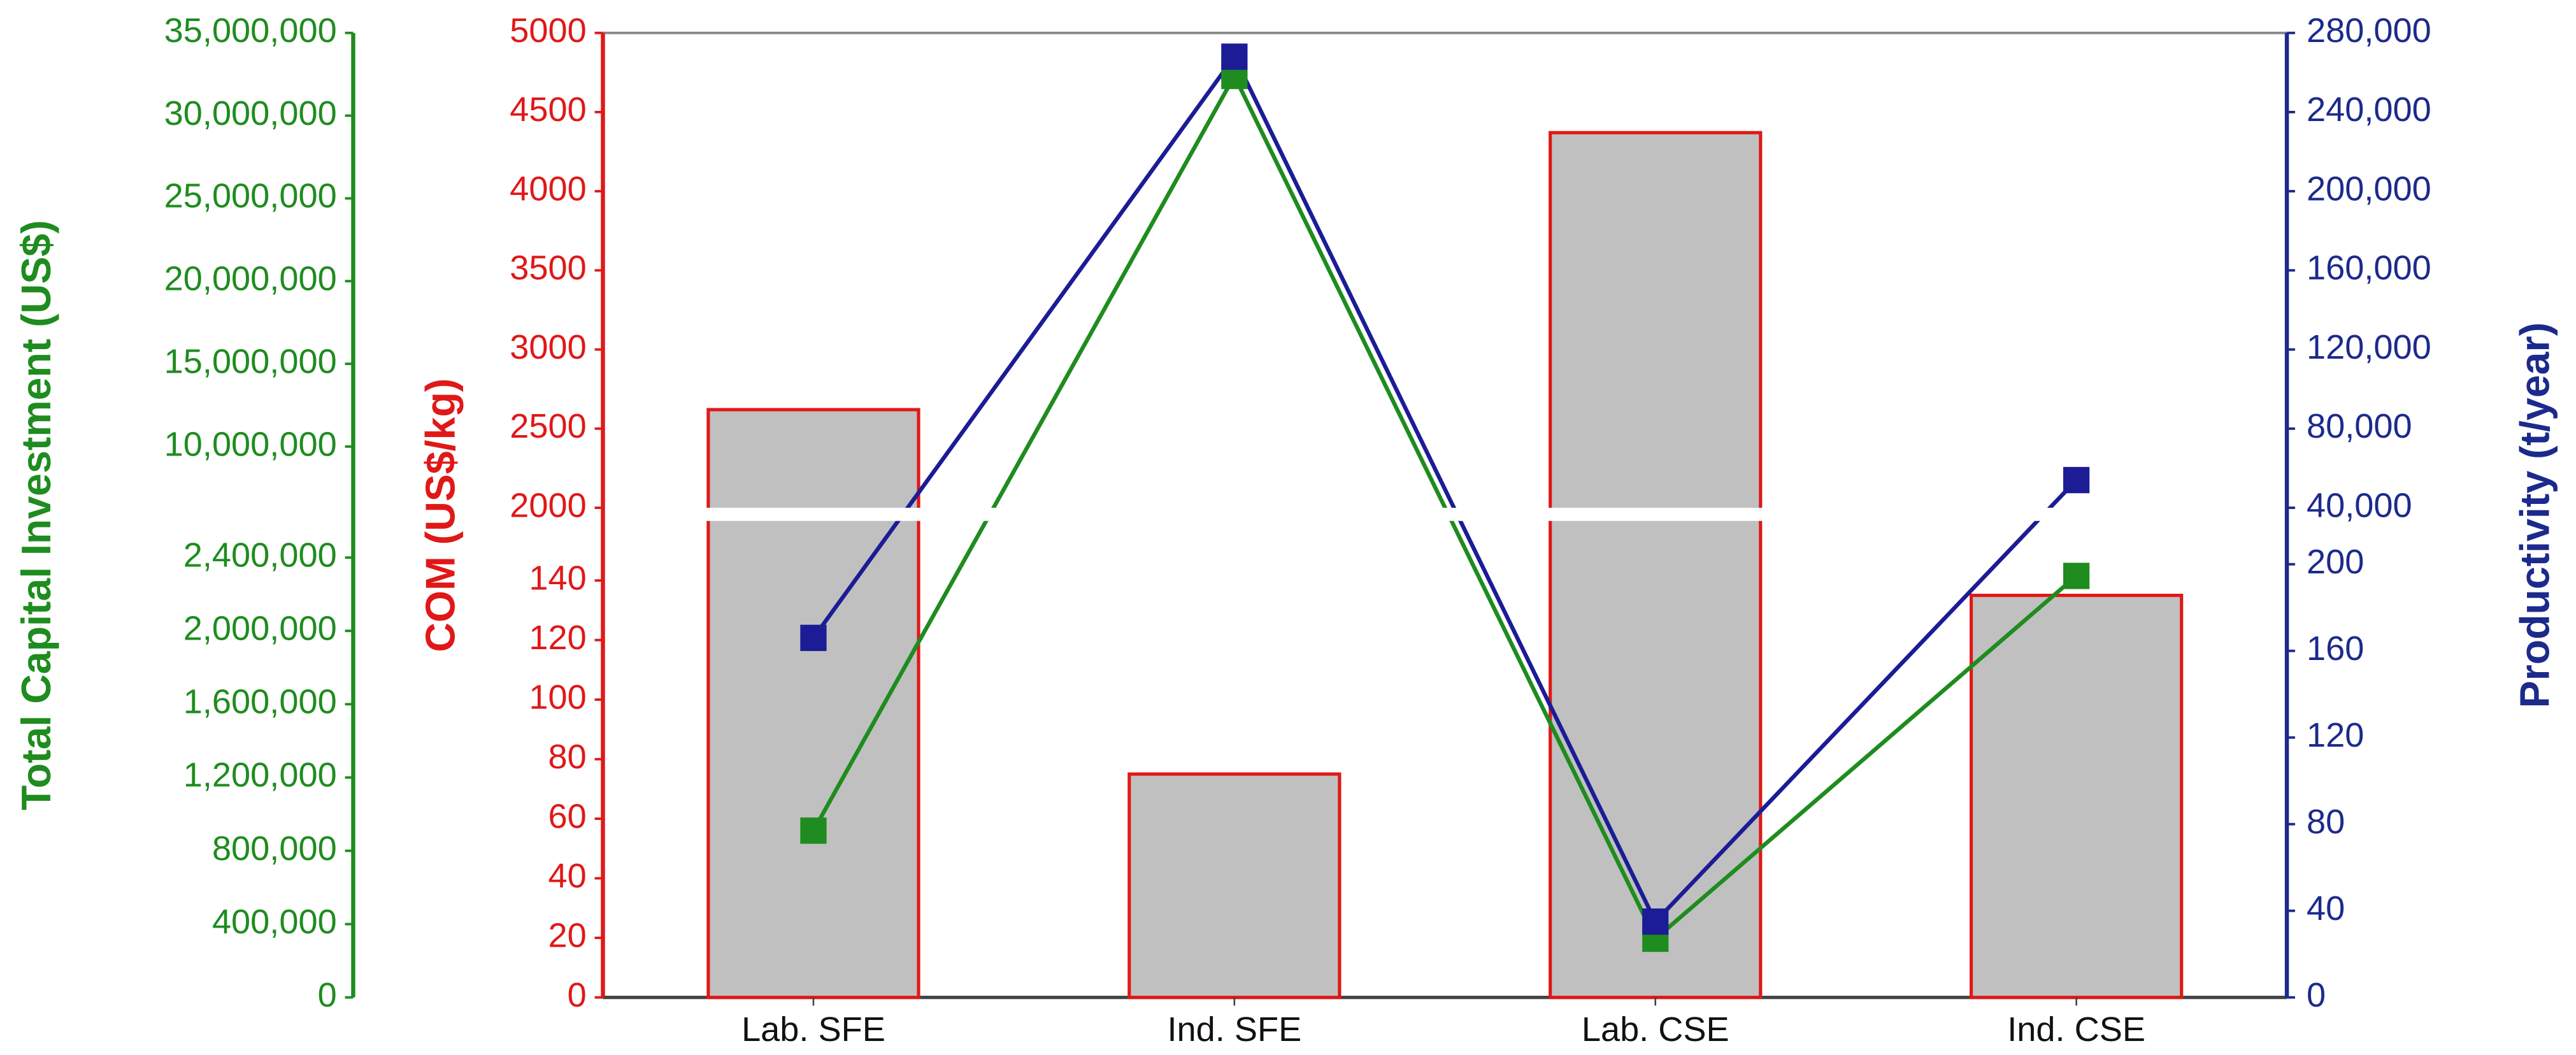 The height and width of the screenshot is (1055, 2576). I want to click on x-tick-label: Ind. SFE, so click(1235, 1029).